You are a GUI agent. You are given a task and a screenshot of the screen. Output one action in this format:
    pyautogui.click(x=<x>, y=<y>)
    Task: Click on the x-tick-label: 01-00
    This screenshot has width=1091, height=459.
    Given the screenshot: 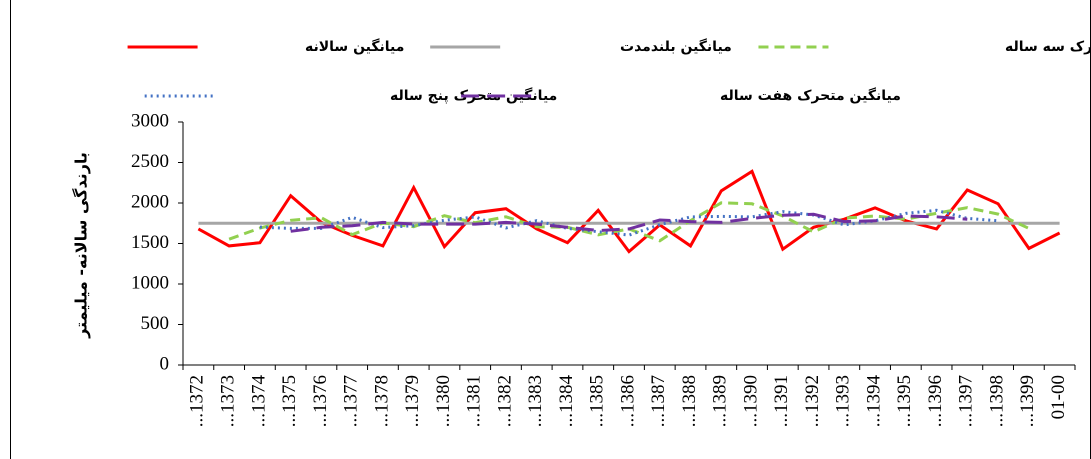 What is the action you would take?
    pyautogui.click(x=1058, y=397)
    